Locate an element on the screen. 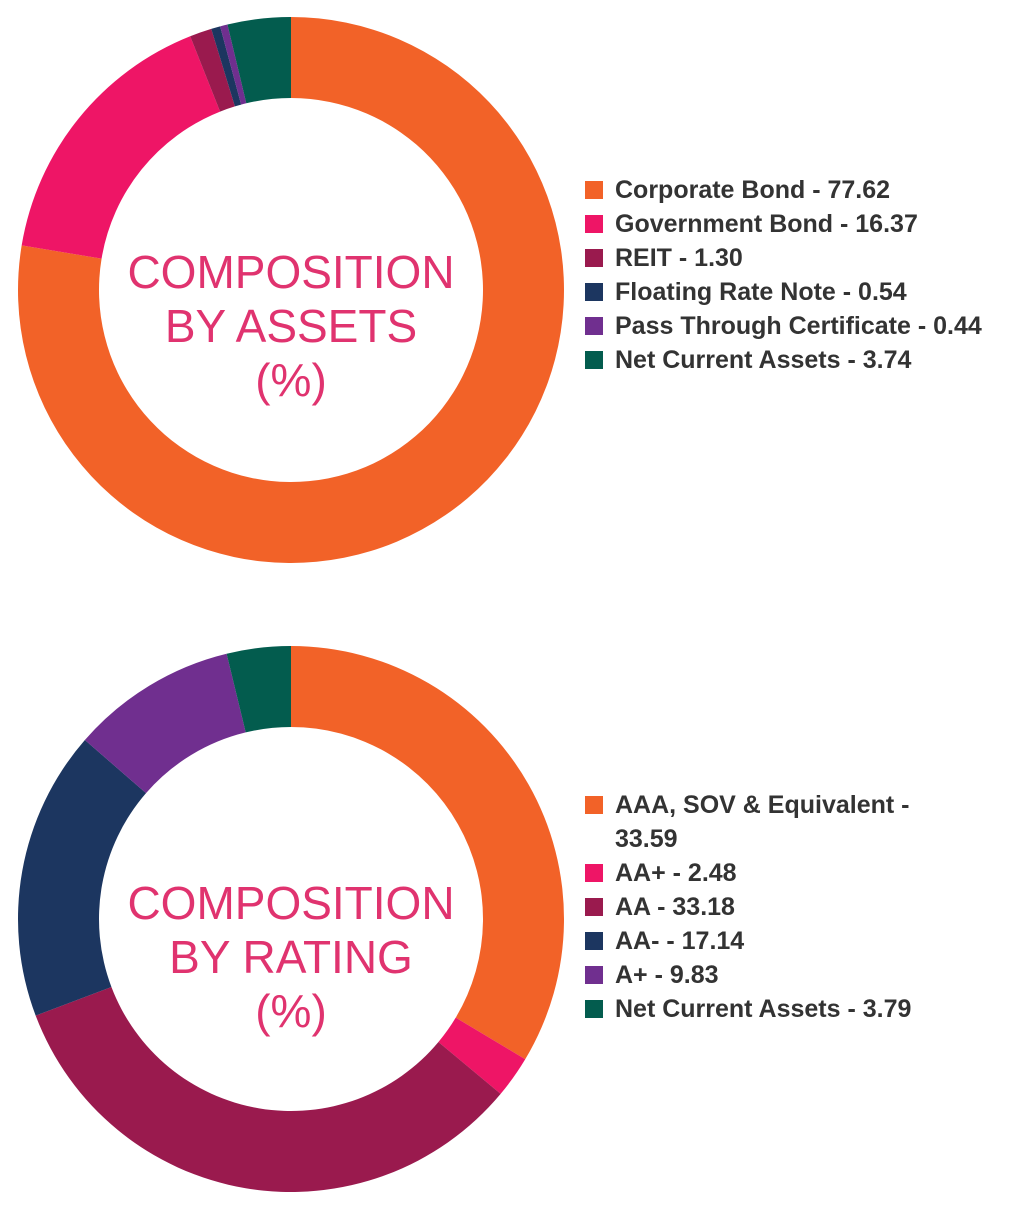  assets-legend-item: Government Bond - 16.37 is located at coordinates (800, 224).